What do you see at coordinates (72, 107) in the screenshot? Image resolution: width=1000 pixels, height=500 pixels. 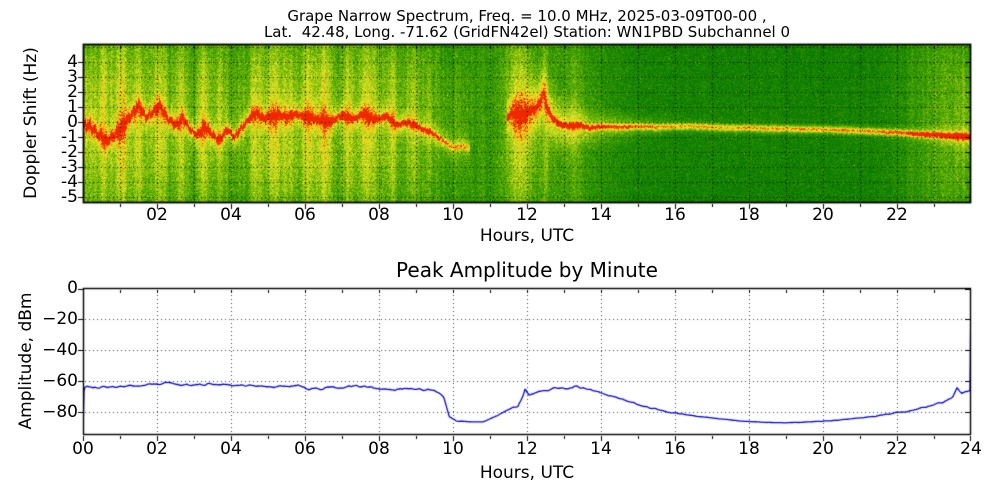 I see `tick-label: 1` at bounding box center [72, 107].